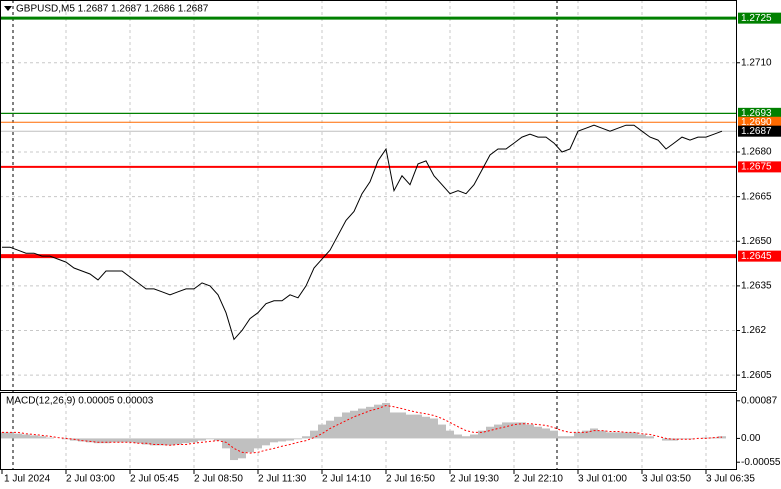 The width and height of the screenshot is (781, 489). What do you see at coordinates (362, 429) in the screenshot?
I see `signal-line` at bounding box center [362, 429].